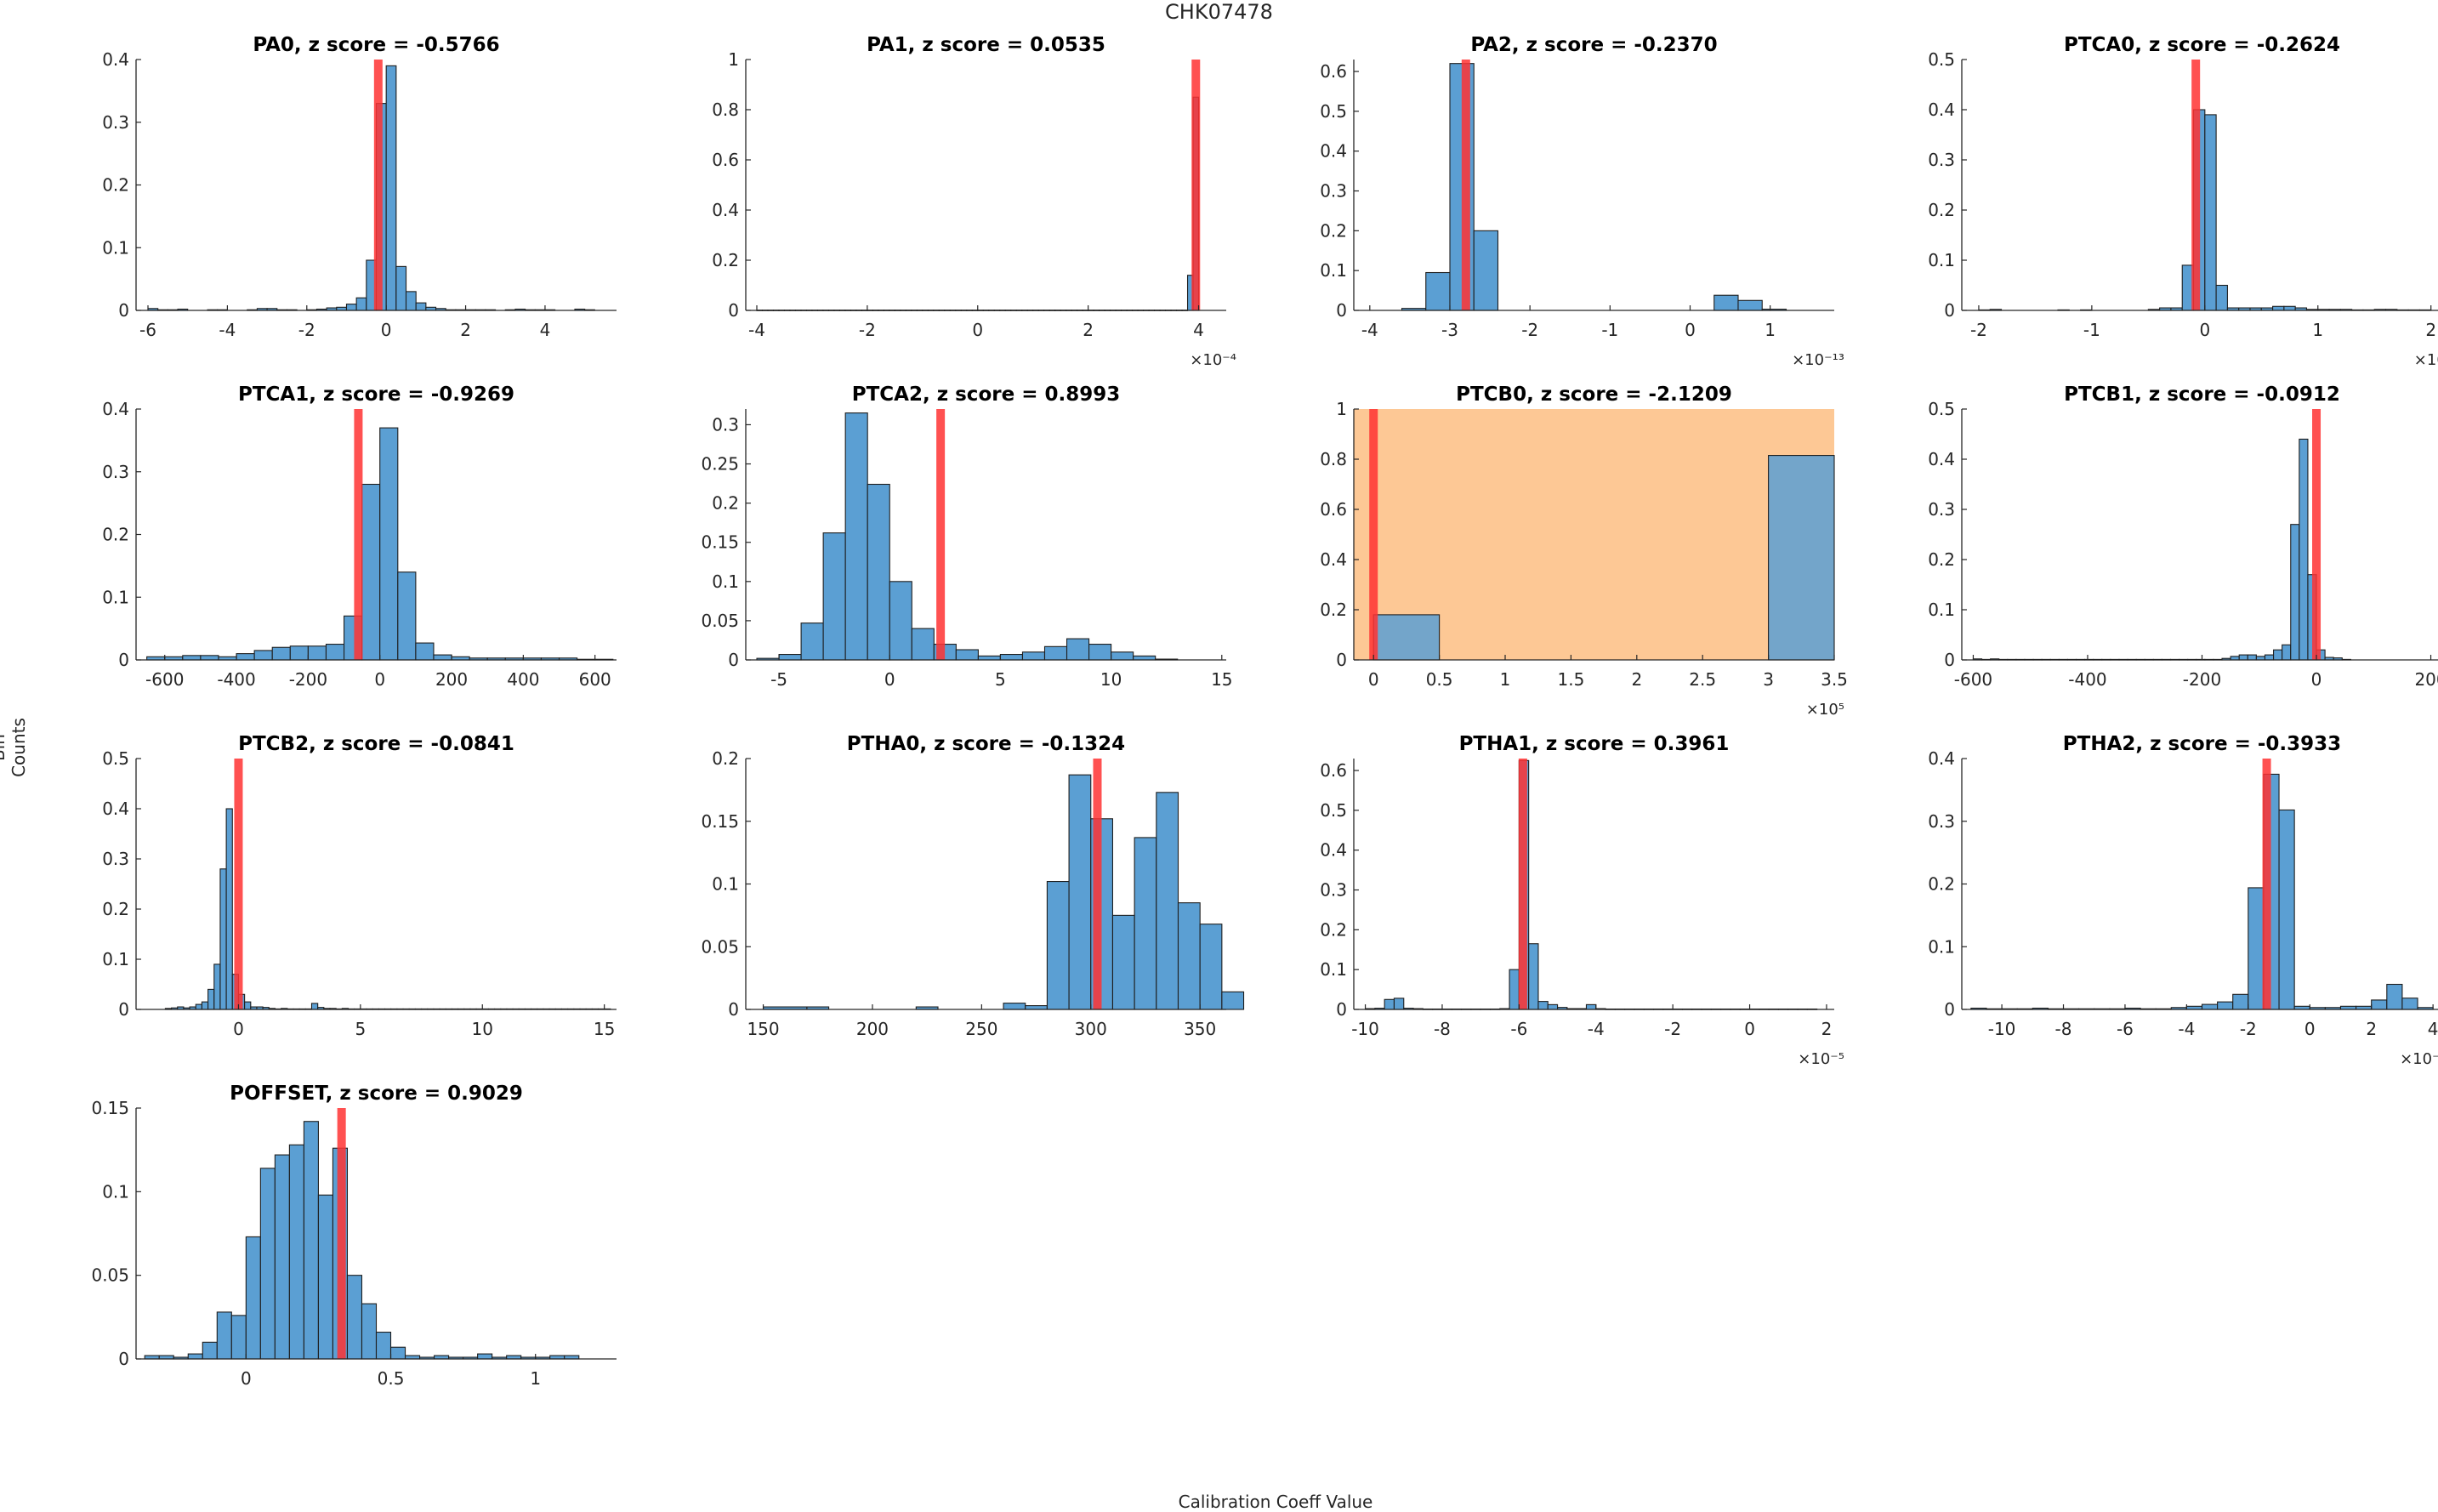 This screenshot has width=2438, height=1512. What do you see at coordinates (1369, 330) in the screenshot?
I see `x-tick-label: -4` at bounding box center [1369, 330].